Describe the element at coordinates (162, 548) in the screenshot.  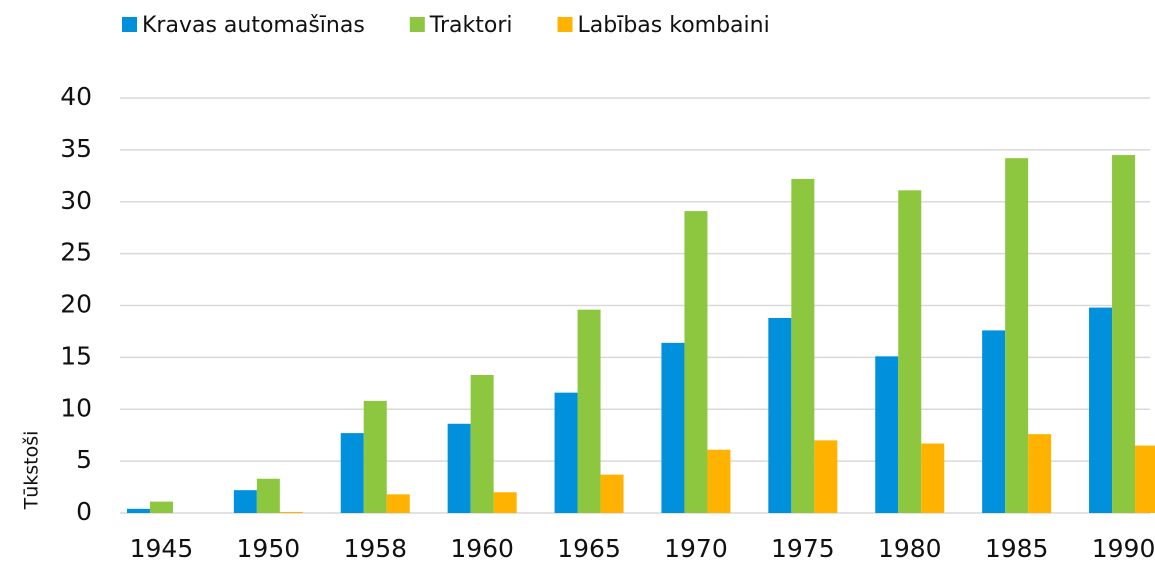
I see `x-tick-label: 1945` at that location.